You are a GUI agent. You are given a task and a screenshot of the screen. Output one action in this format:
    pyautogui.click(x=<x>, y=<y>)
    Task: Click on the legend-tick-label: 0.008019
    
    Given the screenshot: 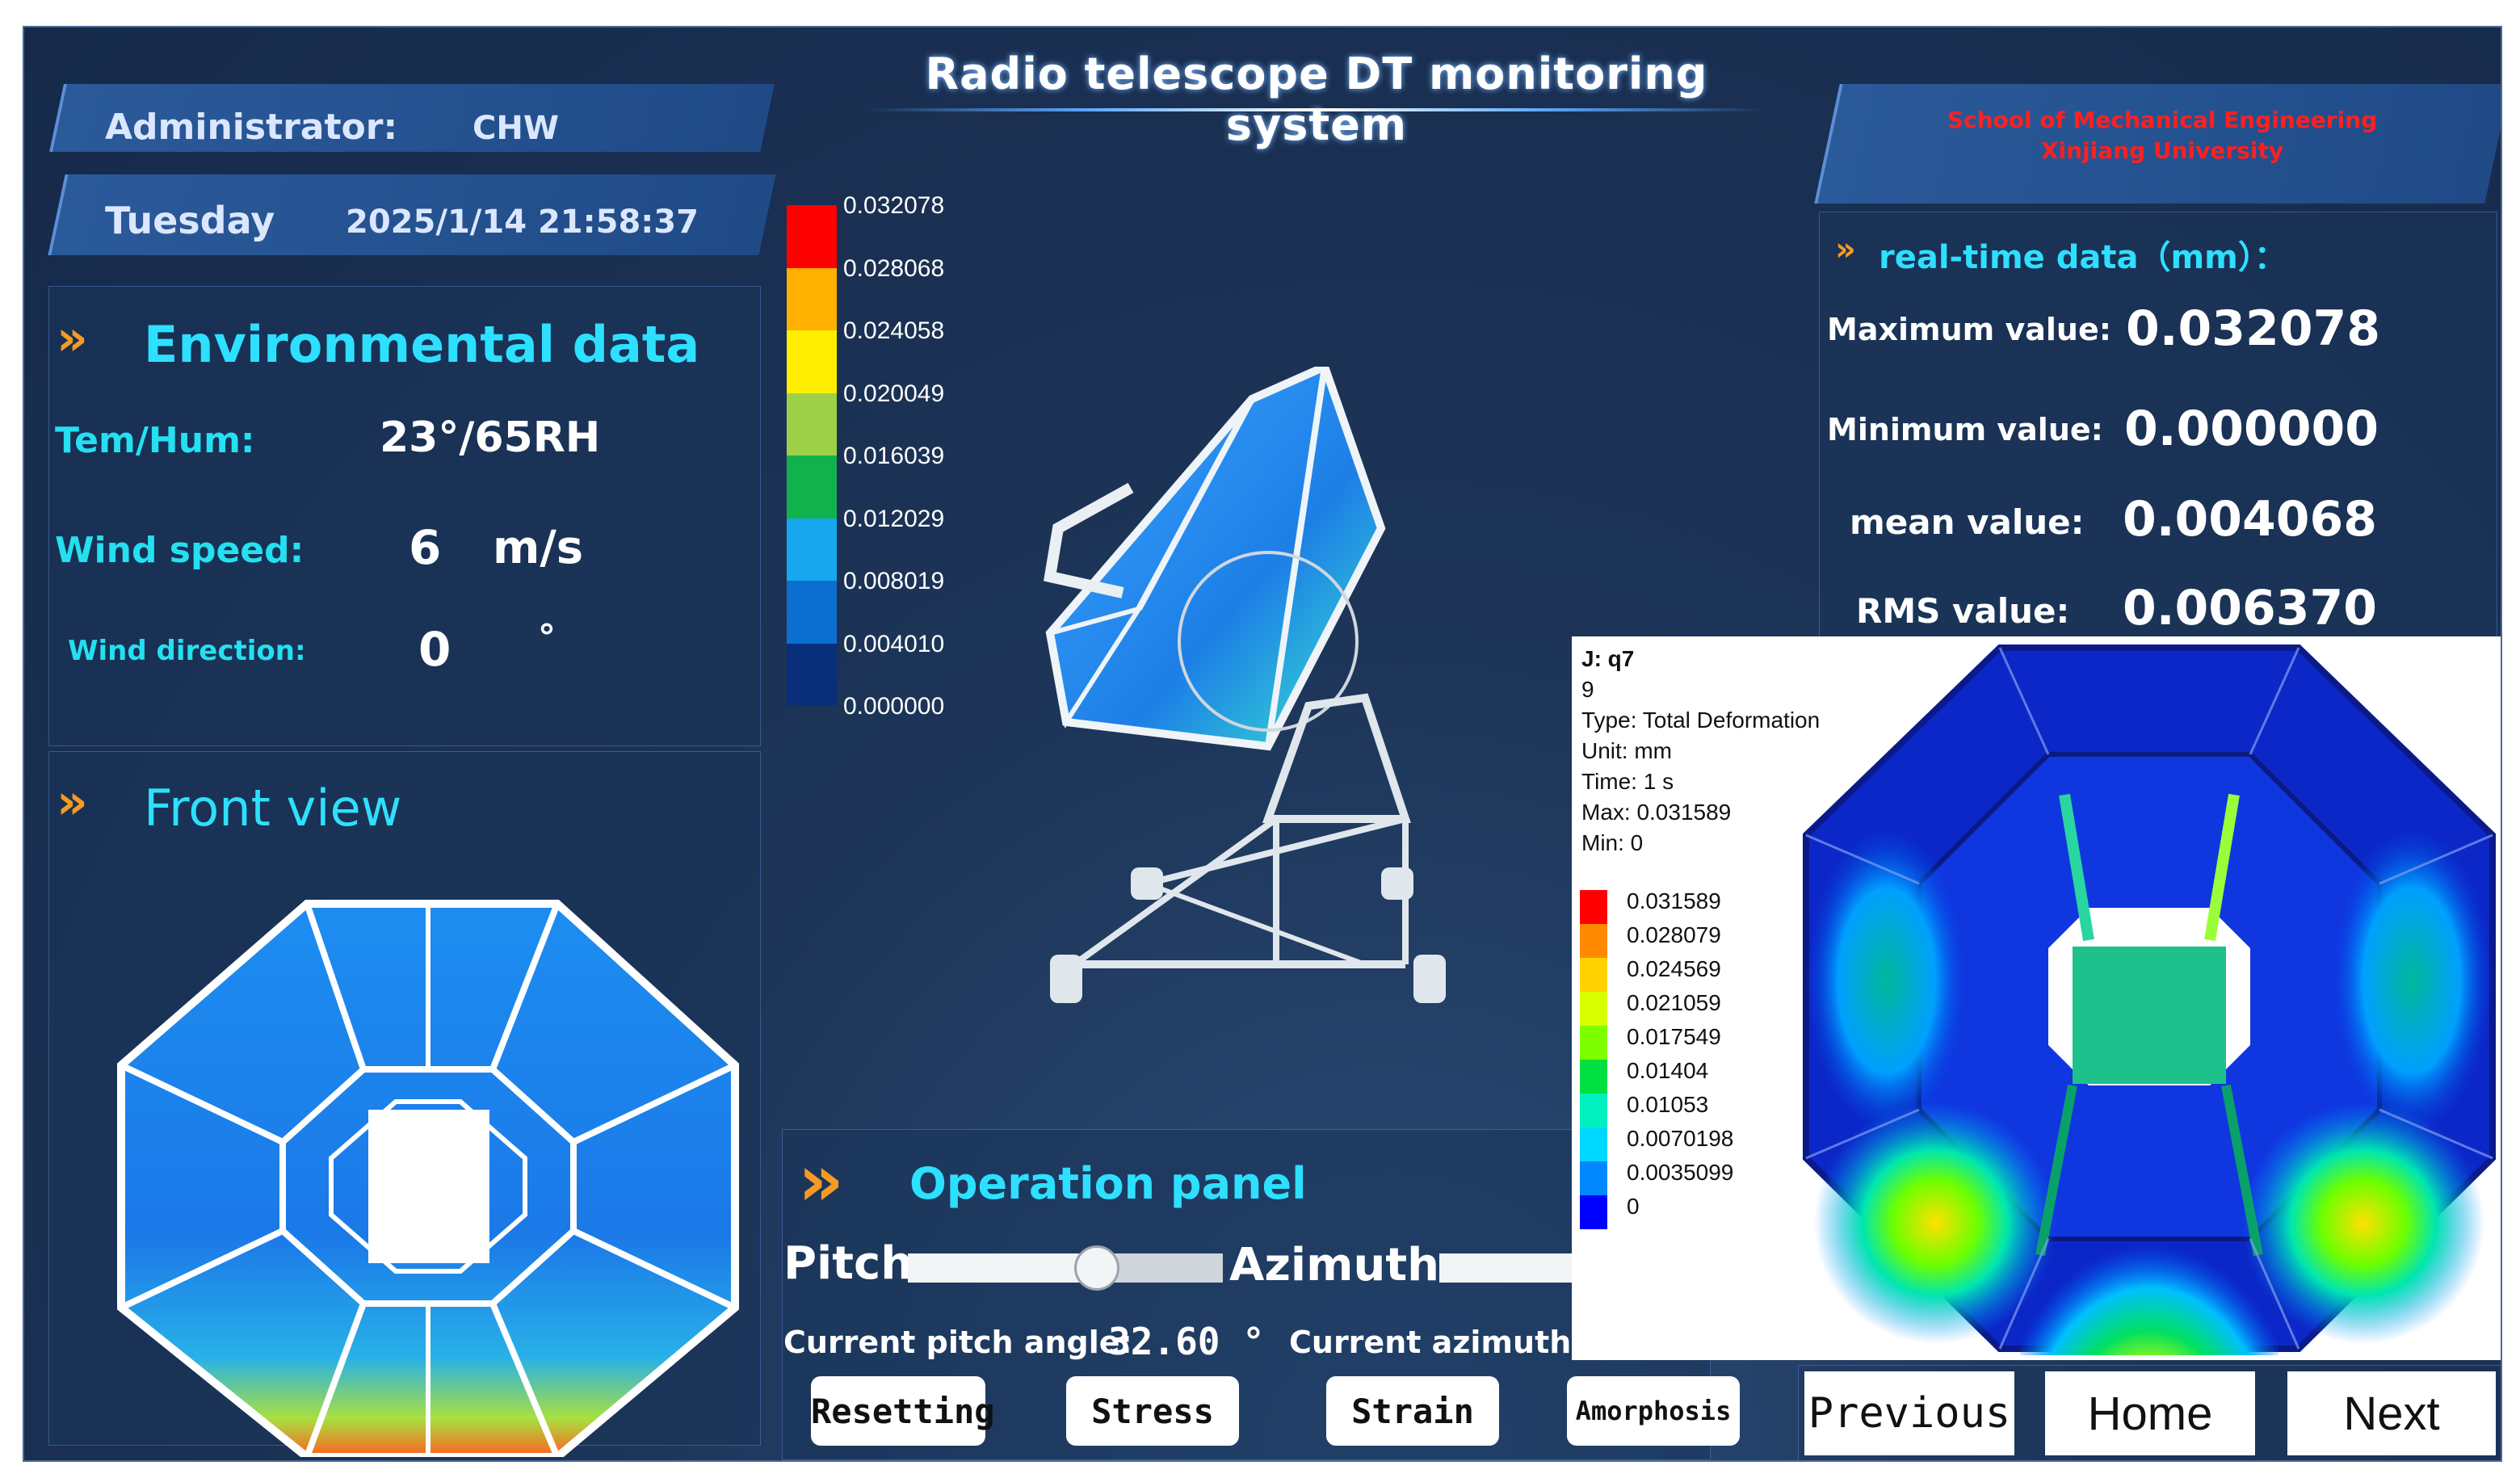 What is the action you would take?
    pyautogui.click(x=894, y=581)
    